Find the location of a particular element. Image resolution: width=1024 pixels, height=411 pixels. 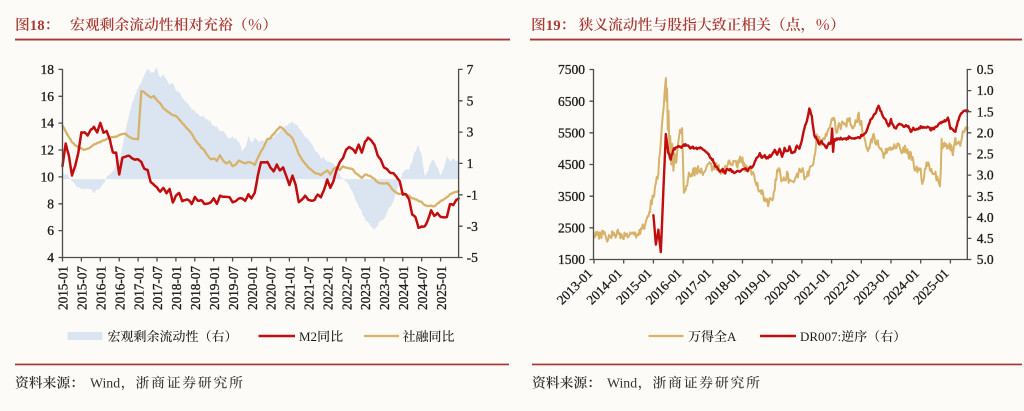

svg-text: -3 is located at coordinates (472, 226).